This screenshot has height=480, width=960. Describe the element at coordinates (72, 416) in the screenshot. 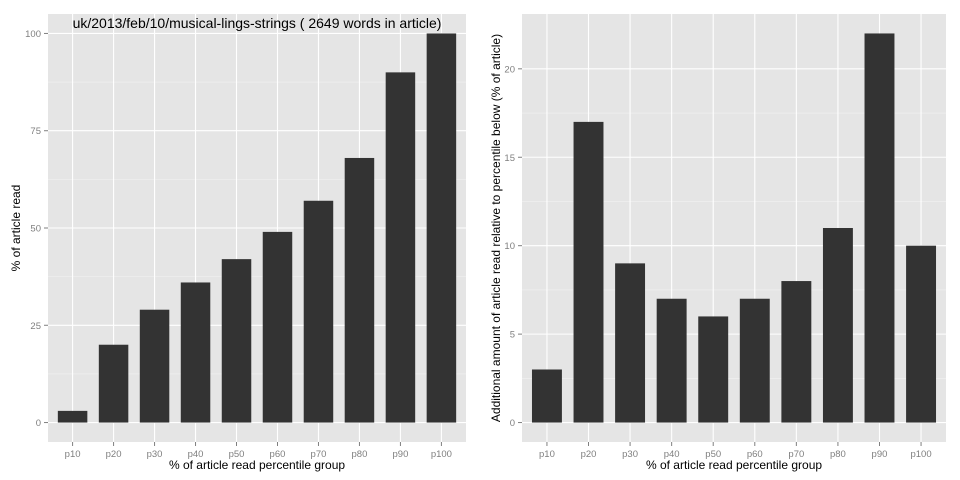

I see `left-bar-p10` at that location.